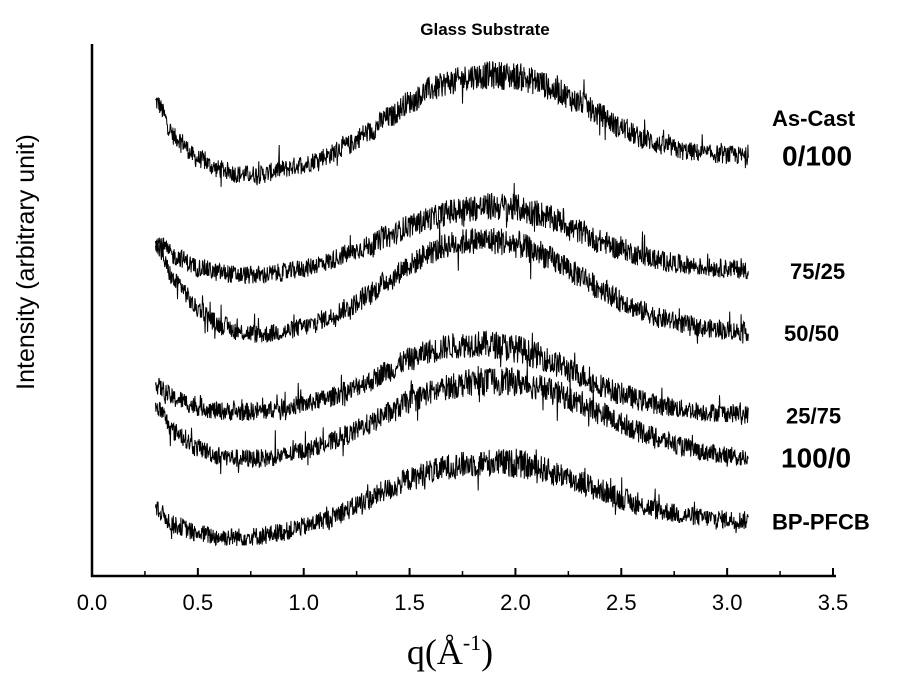 The image size is (907, 675). I want to click on x-tick-label-5: 2.5, so click(621, 602).